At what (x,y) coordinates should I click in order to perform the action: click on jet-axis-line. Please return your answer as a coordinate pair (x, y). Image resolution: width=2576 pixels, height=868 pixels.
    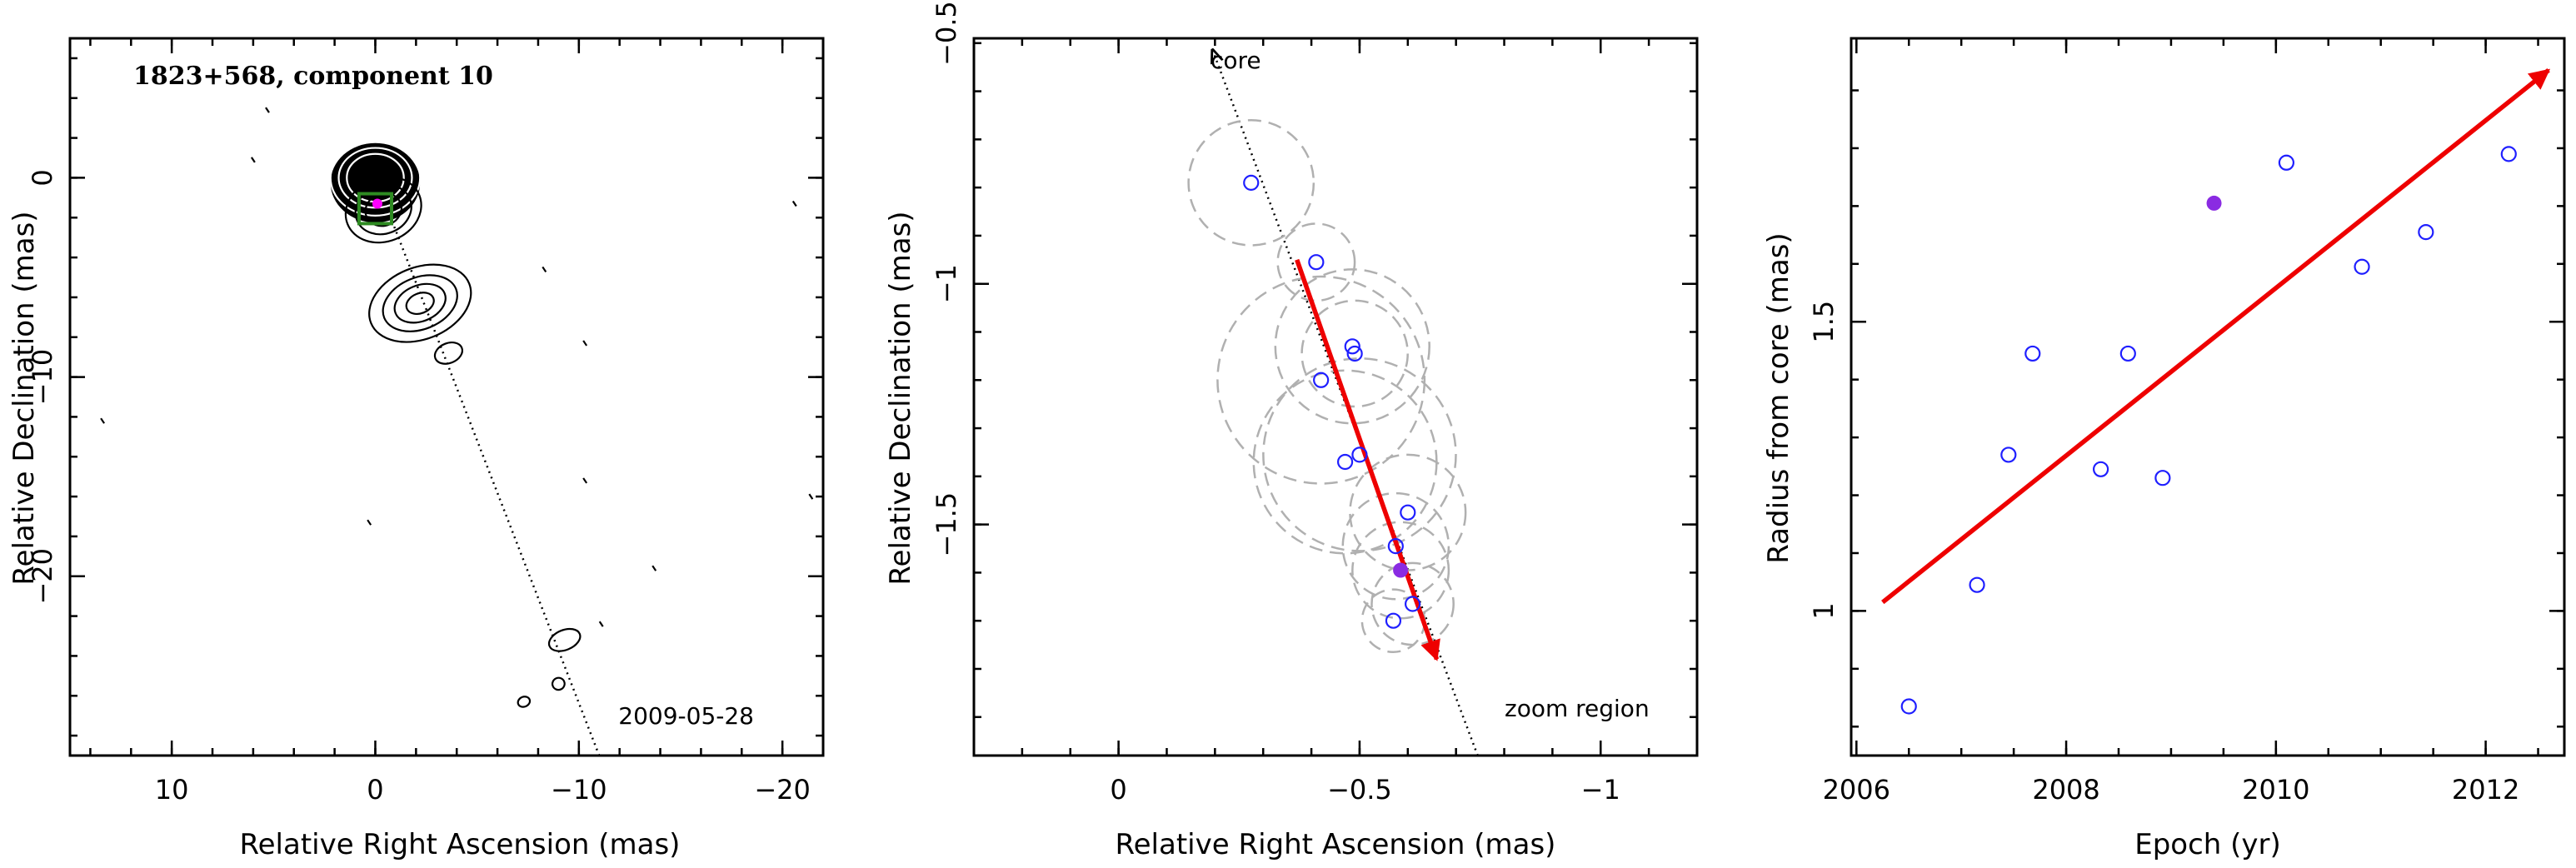
    Looking at the image, I should click on (487, 467).